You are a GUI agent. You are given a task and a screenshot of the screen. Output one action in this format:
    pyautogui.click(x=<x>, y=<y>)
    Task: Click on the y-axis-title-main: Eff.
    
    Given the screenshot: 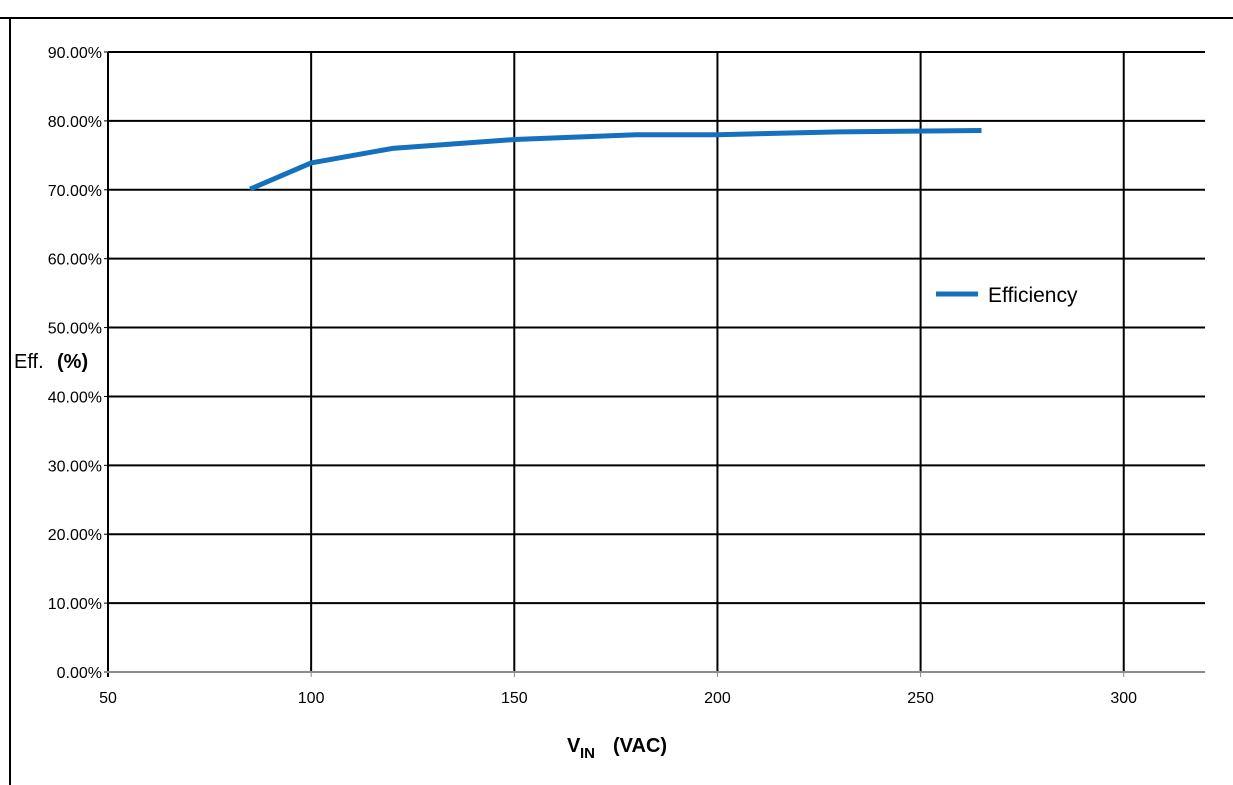 What is the action you would take?
    pyautogui.click(x=29, y=362)
    